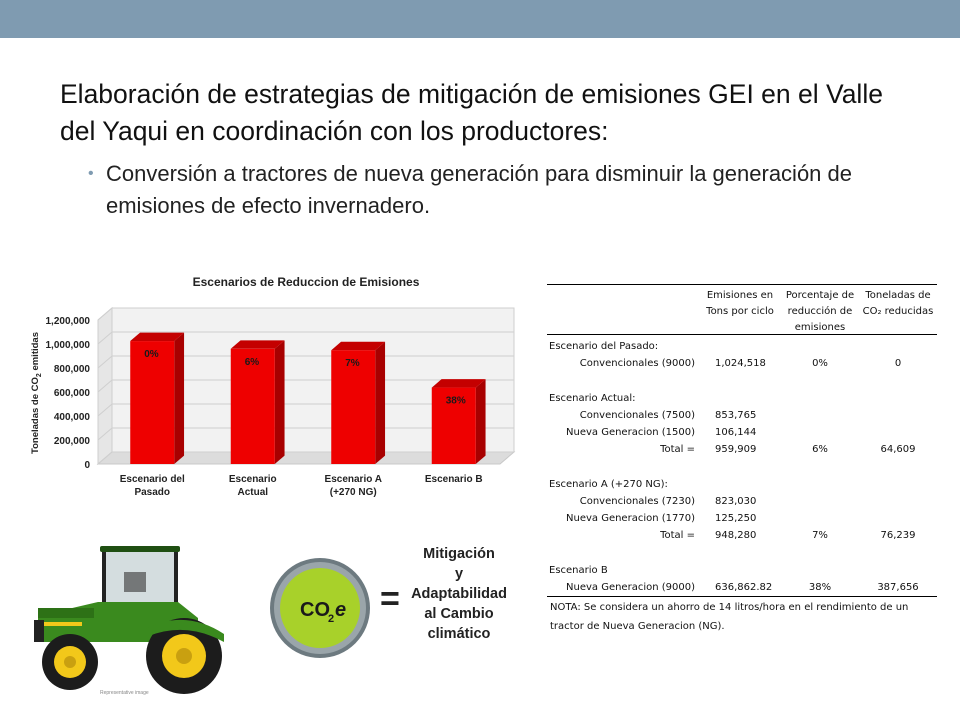 The width and height of the screenshot is (960, 720). I want to click on table-row-label: Nueva Generacion (1500), so click(630, 432).